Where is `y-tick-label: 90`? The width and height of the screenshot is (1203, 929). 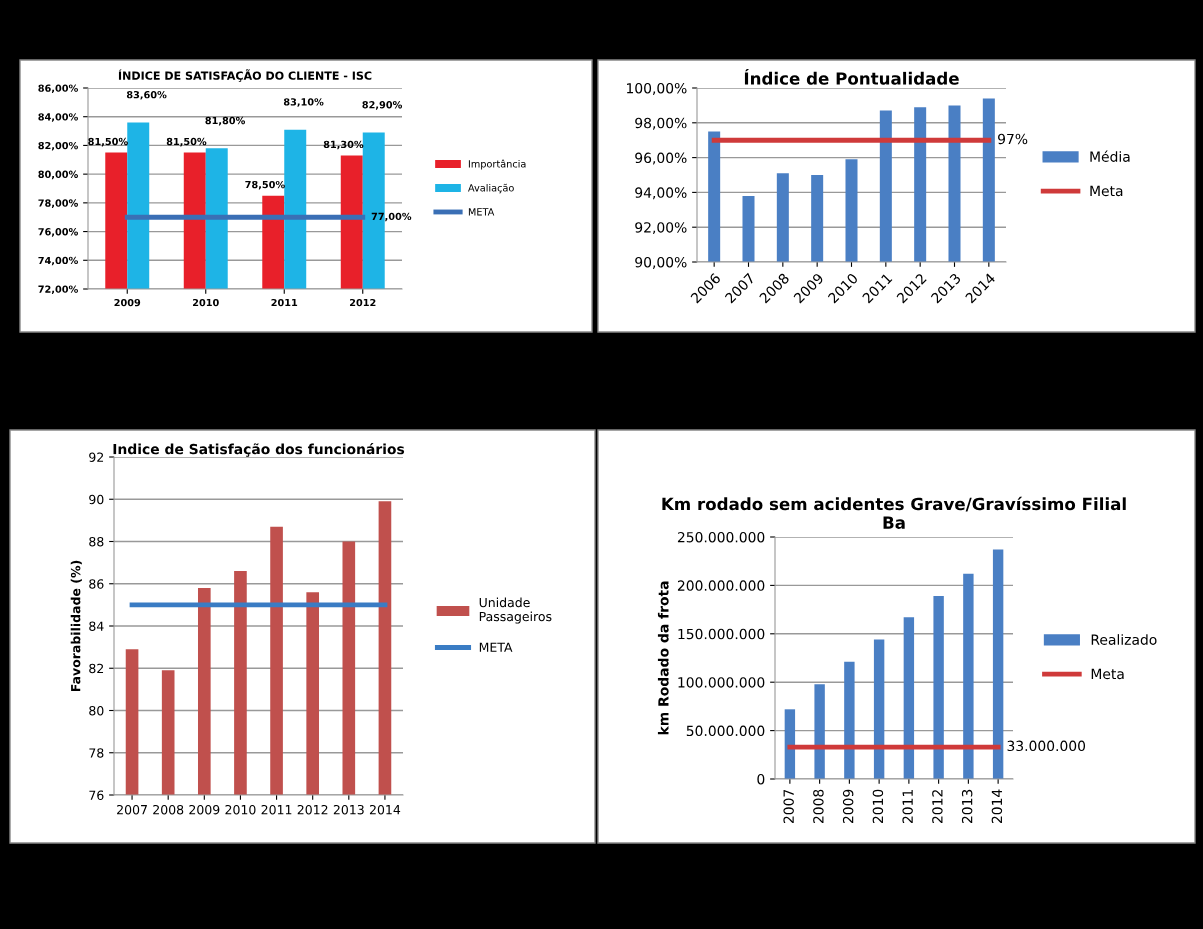
y-tick-label: 90 is located at coordinates (96, 499).